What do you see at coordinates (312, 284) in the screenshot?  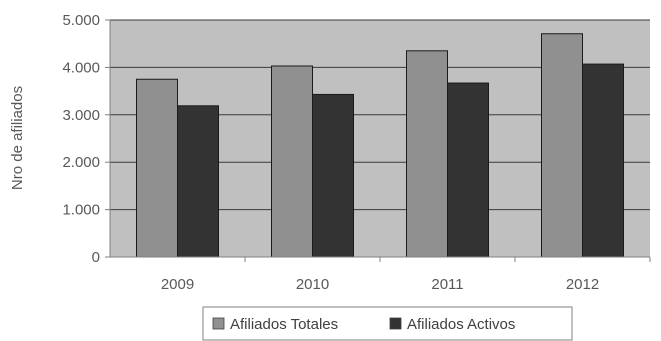 I see `x-tick-label: 2010` at bounding box center [312, 284].